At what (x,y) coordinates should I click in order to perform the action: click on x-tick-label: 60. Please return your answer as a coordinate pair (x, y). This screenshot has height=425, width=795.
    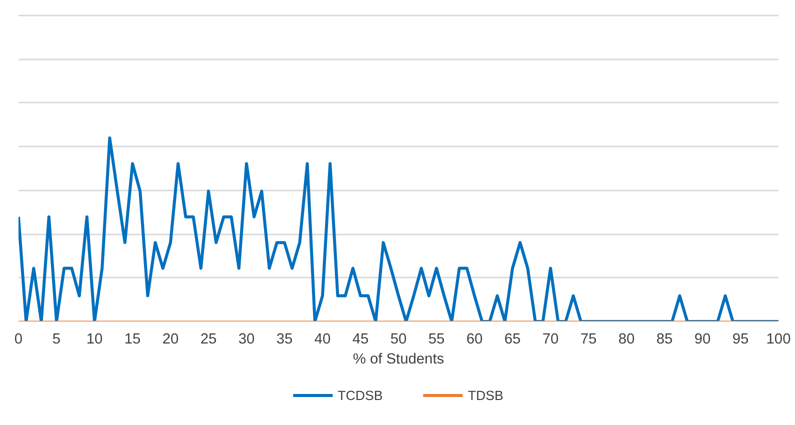
    Looking at the image, I should click on (474, 340).